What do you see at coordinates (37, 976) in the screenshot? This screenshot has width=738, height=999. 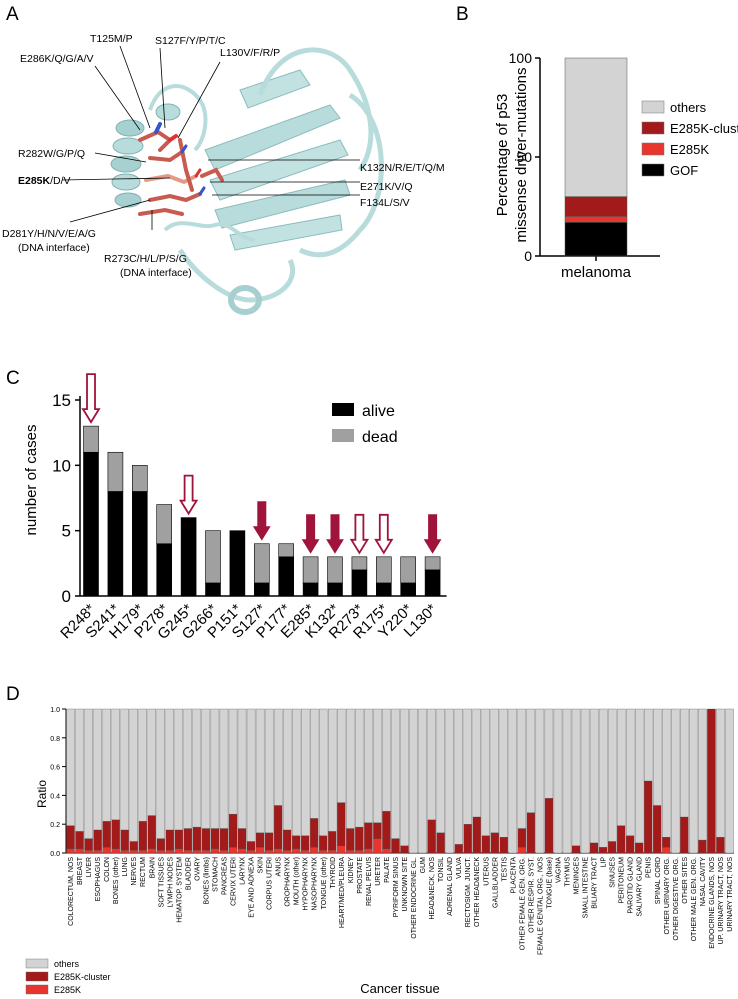 I see `panel-d-legend-swatch-e285k-cluster` at bounding box center [37, 976].